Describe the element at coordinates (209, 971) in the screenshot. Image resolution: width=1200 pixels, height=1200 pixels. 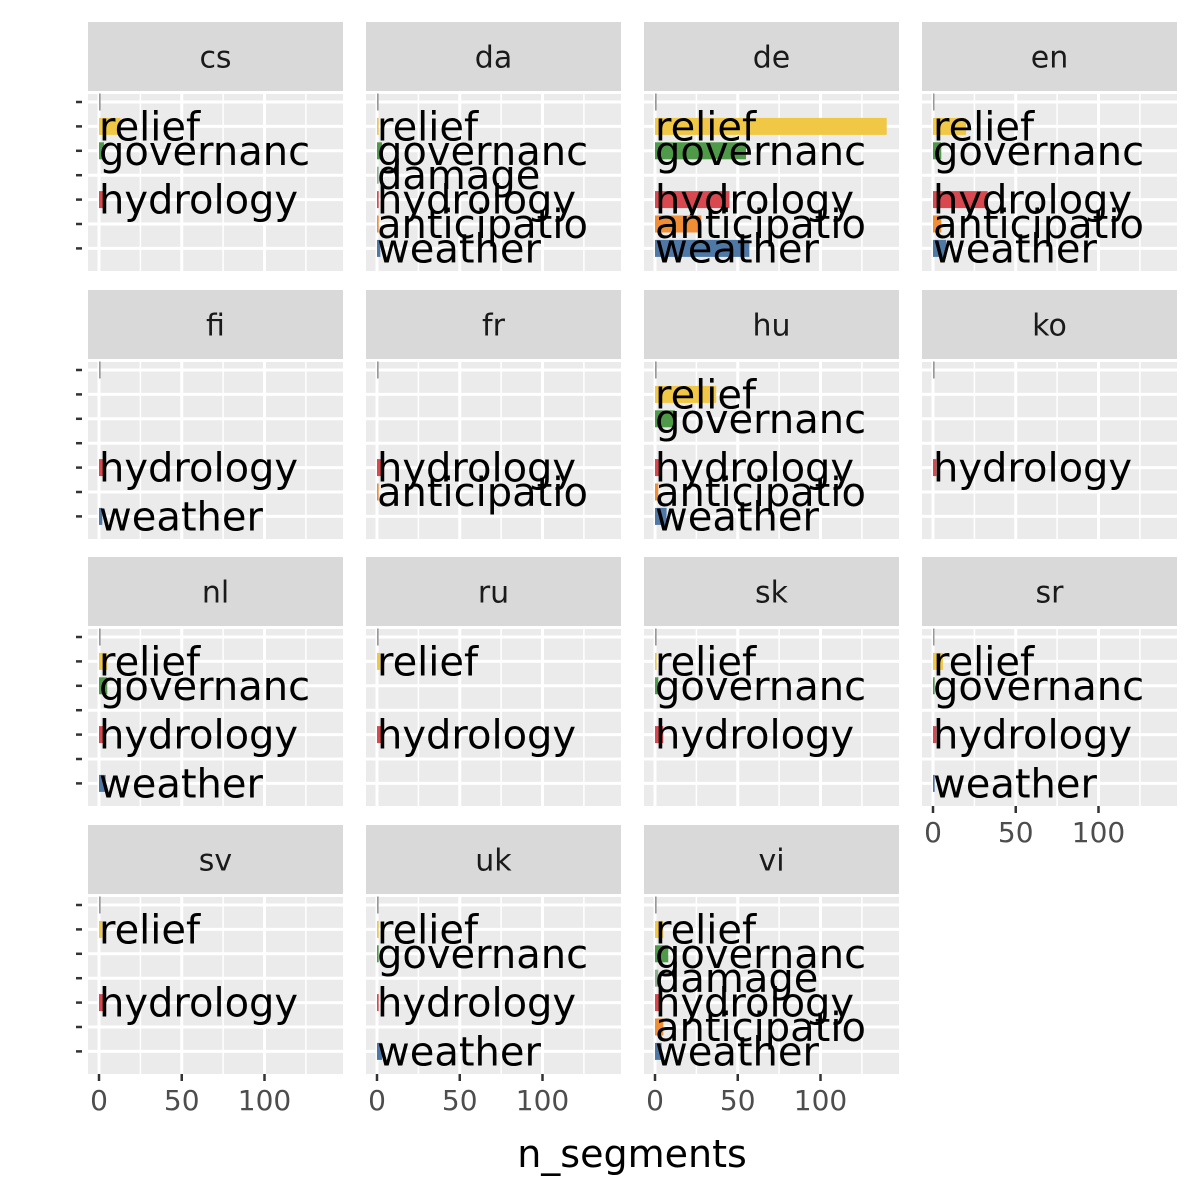
I see `facet-panel-sv: sv relief hydrology 0 50 100` at that location.